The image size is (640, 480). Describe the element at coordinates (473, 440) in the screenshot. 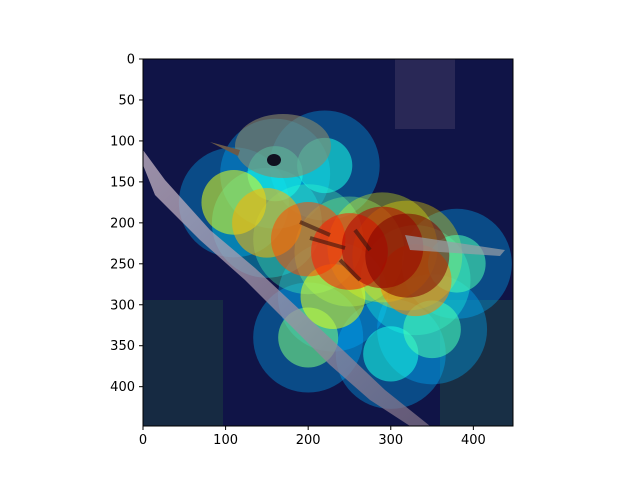

I see `x-tick-label: 400` at that location.